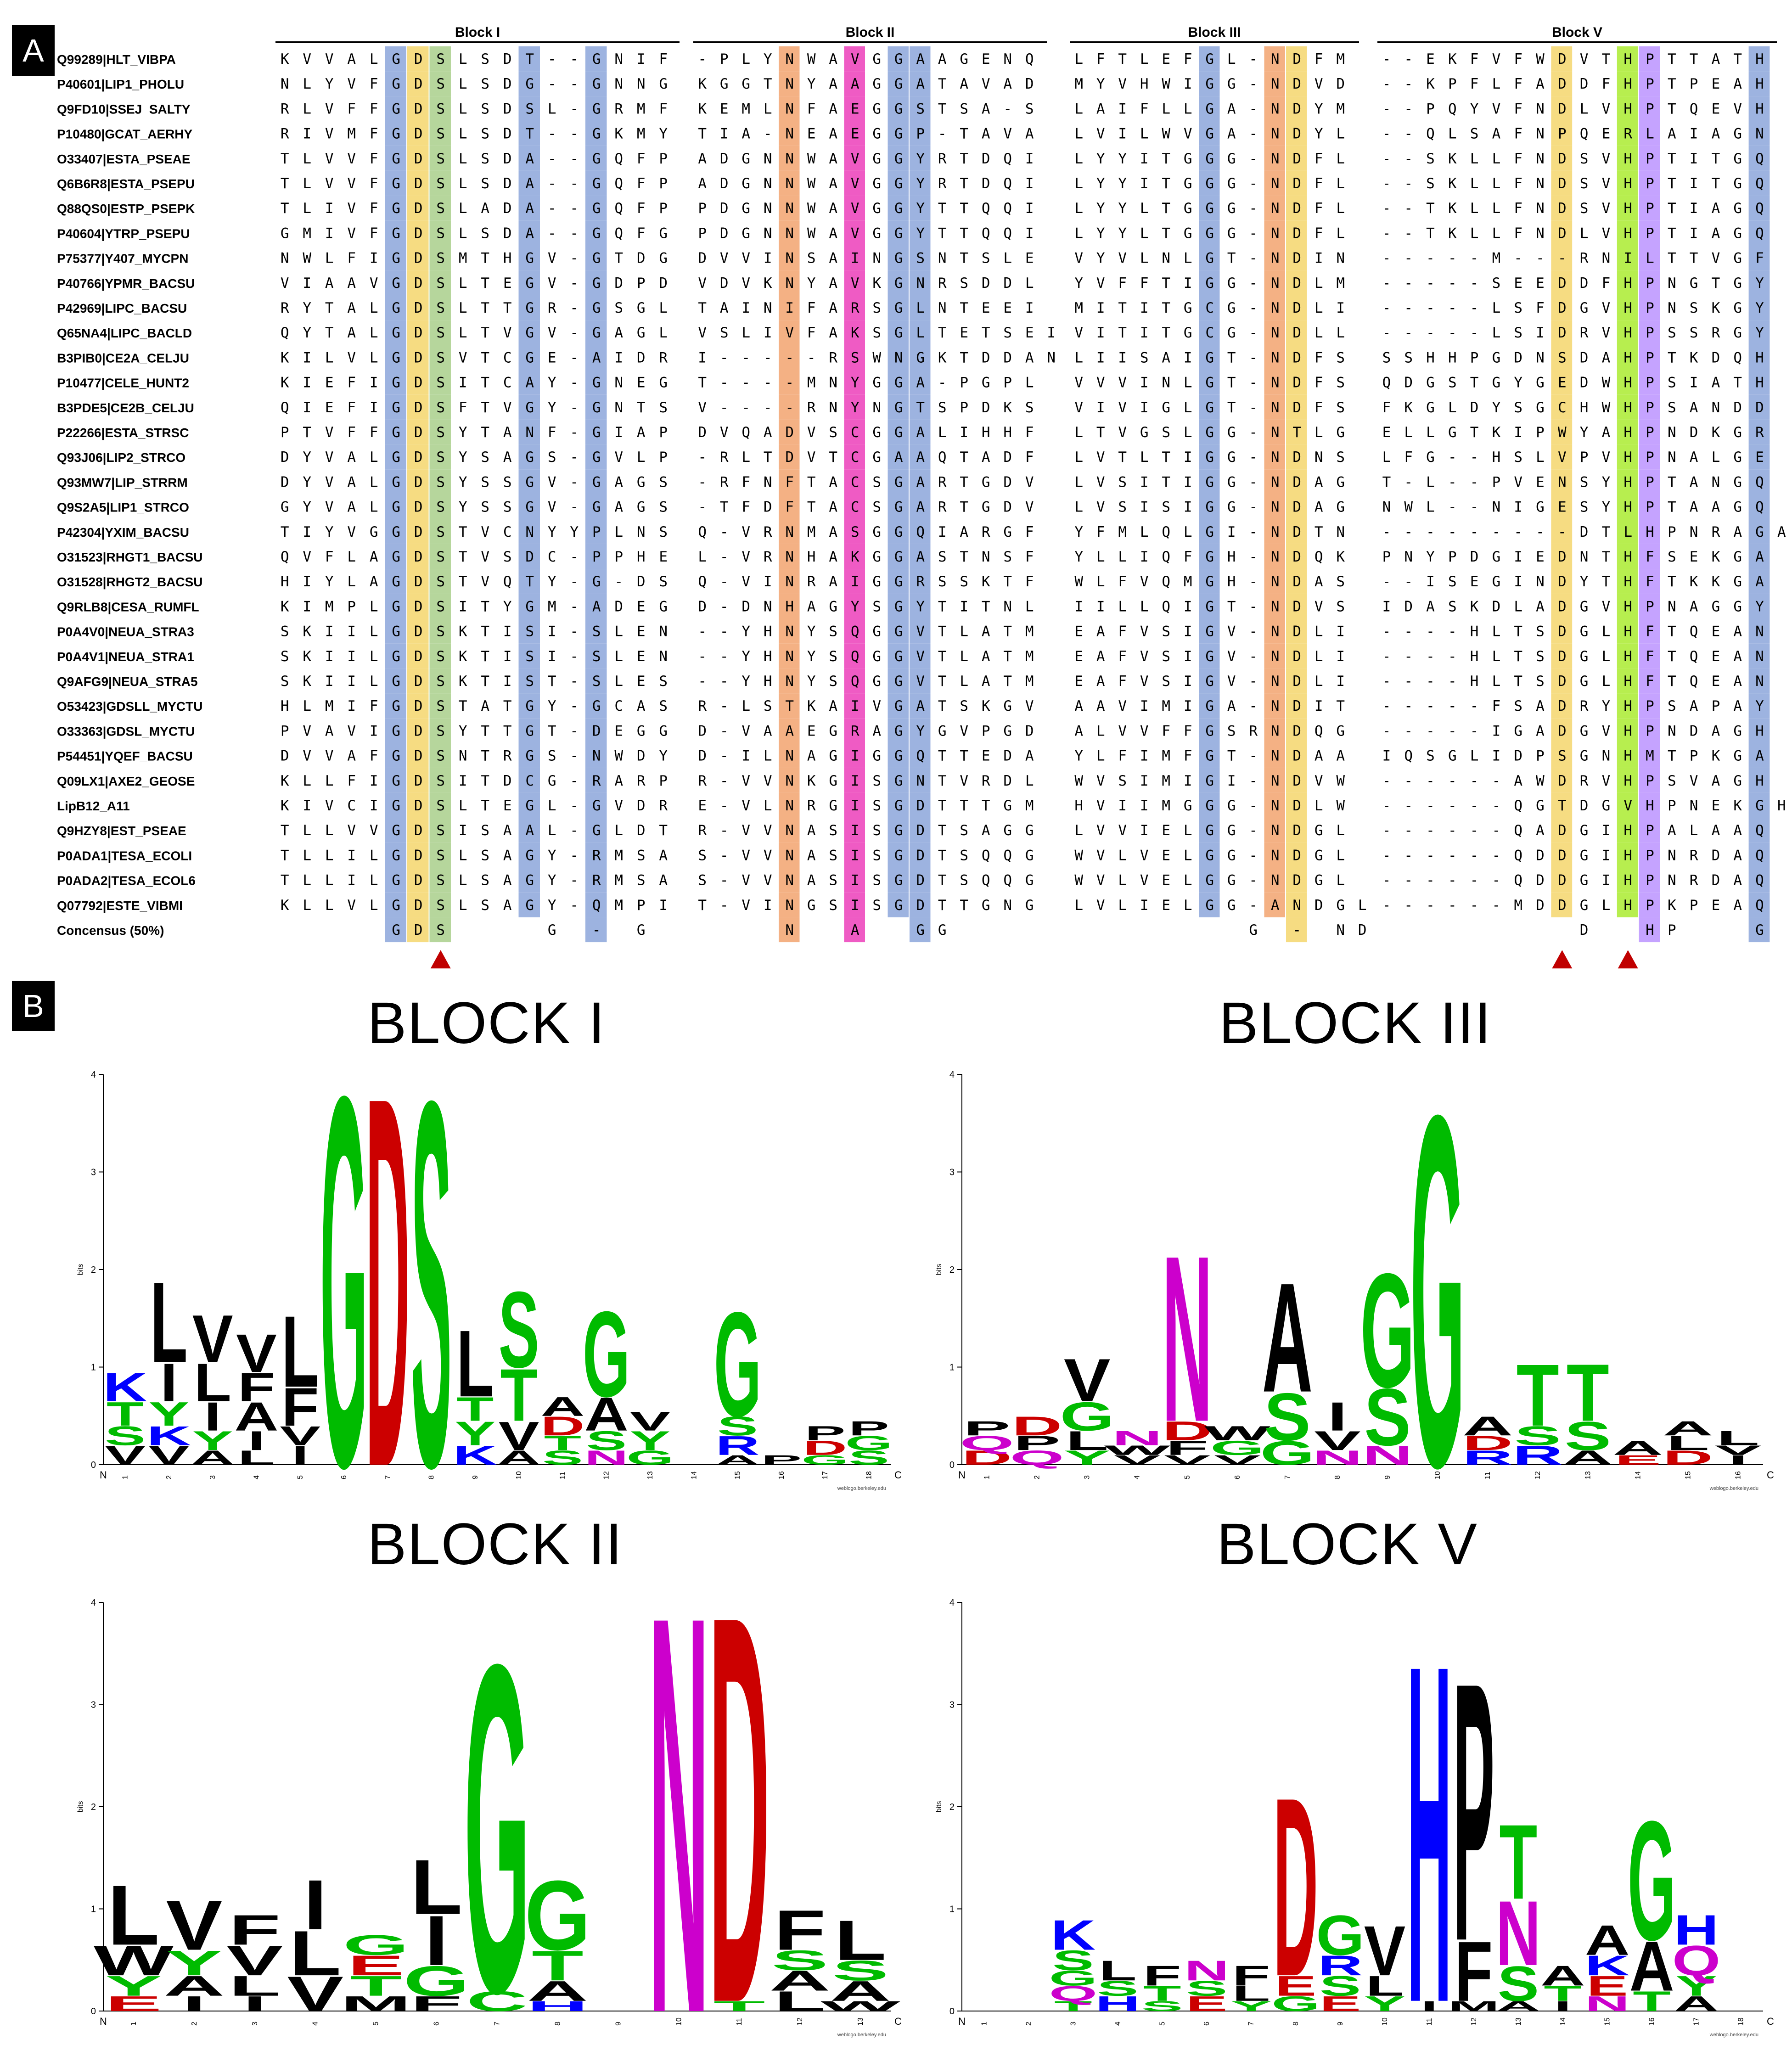  Describe the element at coordinates (376, 2024) in the screenshot. I see `logo-position-label: 5` at that location.